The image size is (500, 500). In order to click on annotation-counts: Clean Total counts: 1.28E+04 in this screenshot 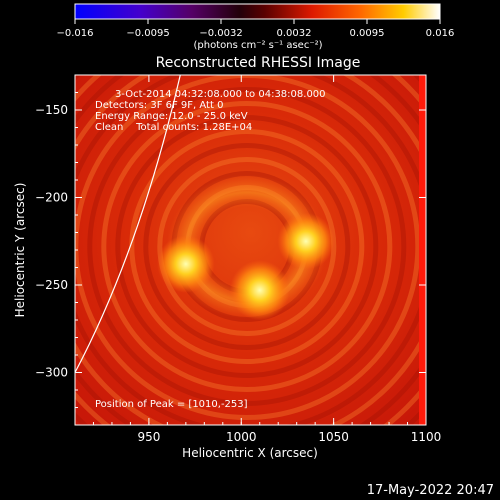, I will do `click(173, 127)`.